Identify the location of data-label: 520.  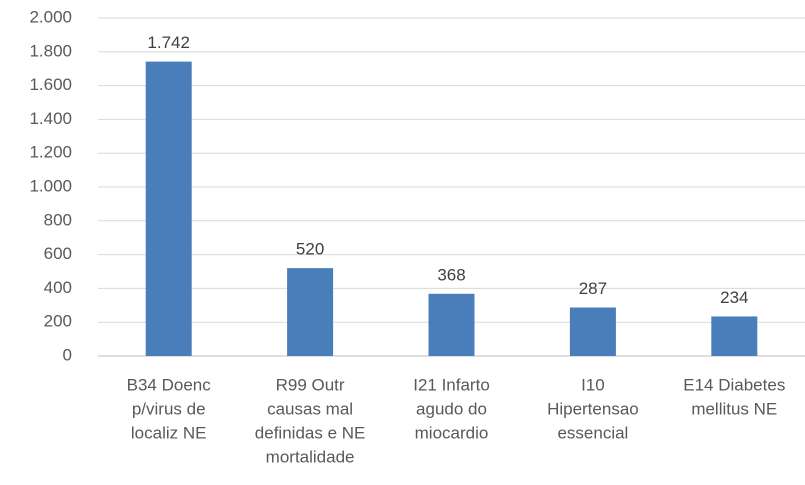
(310, 249).